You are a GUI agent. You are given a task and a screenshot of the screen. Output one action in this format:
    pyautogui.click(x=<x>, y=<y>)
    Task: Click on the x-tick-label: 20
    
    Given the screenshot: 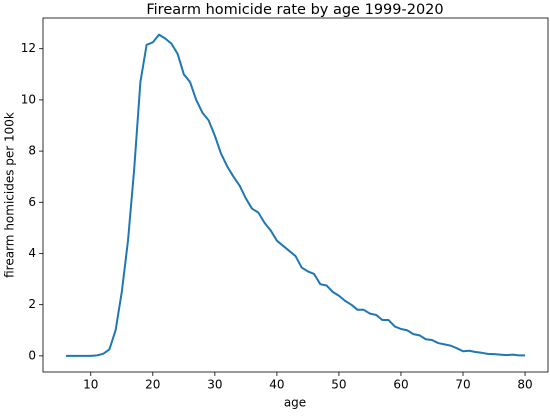 What is the action you would take?
    pyautogui.click(x=152, y=385)
    